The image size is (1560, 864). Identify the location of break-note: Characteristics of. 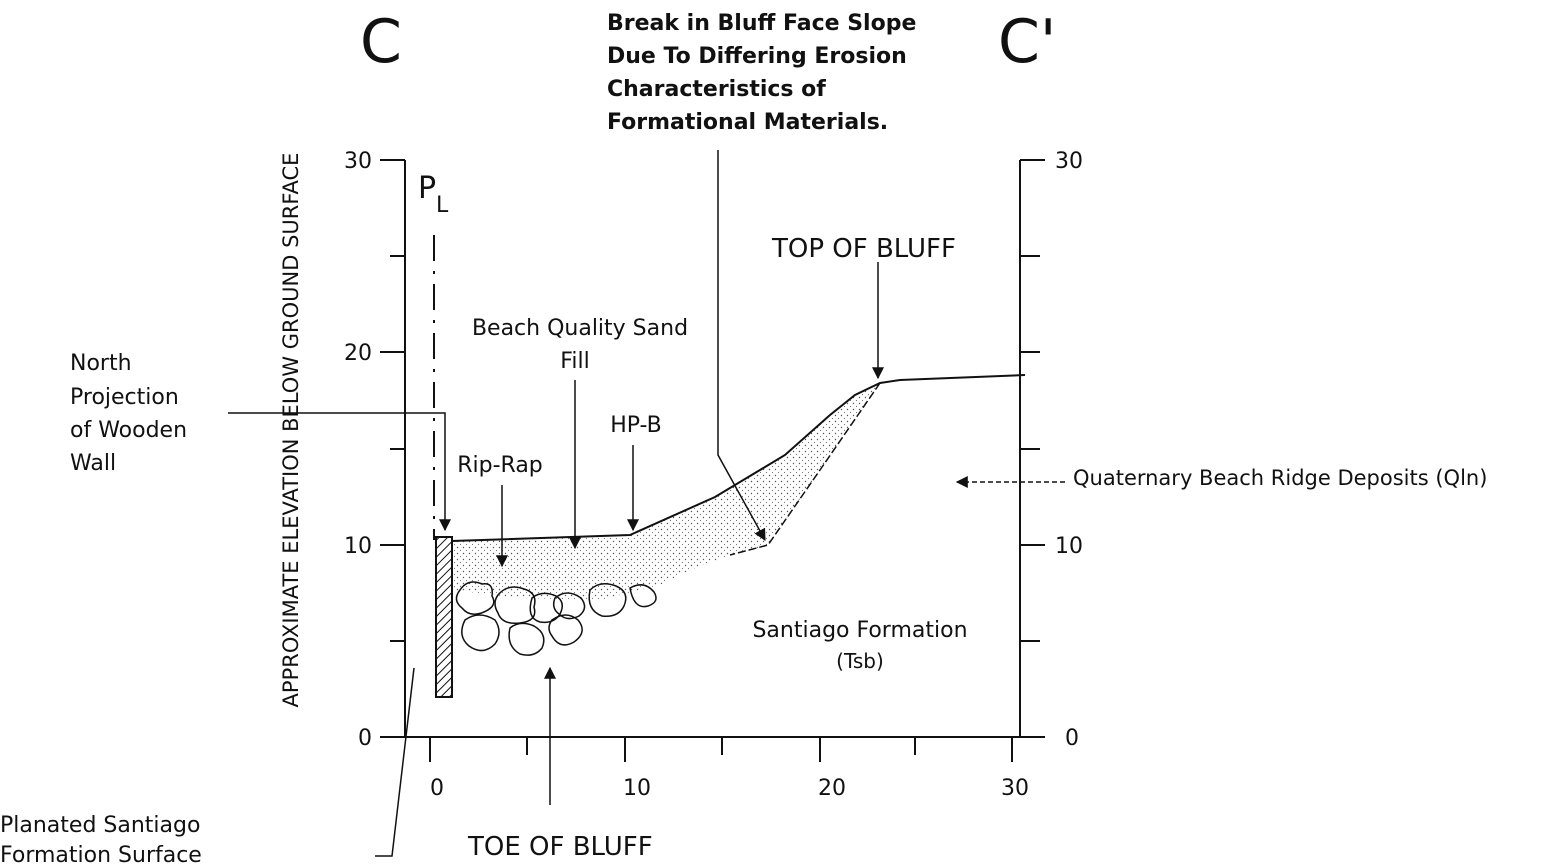
(716, 89).